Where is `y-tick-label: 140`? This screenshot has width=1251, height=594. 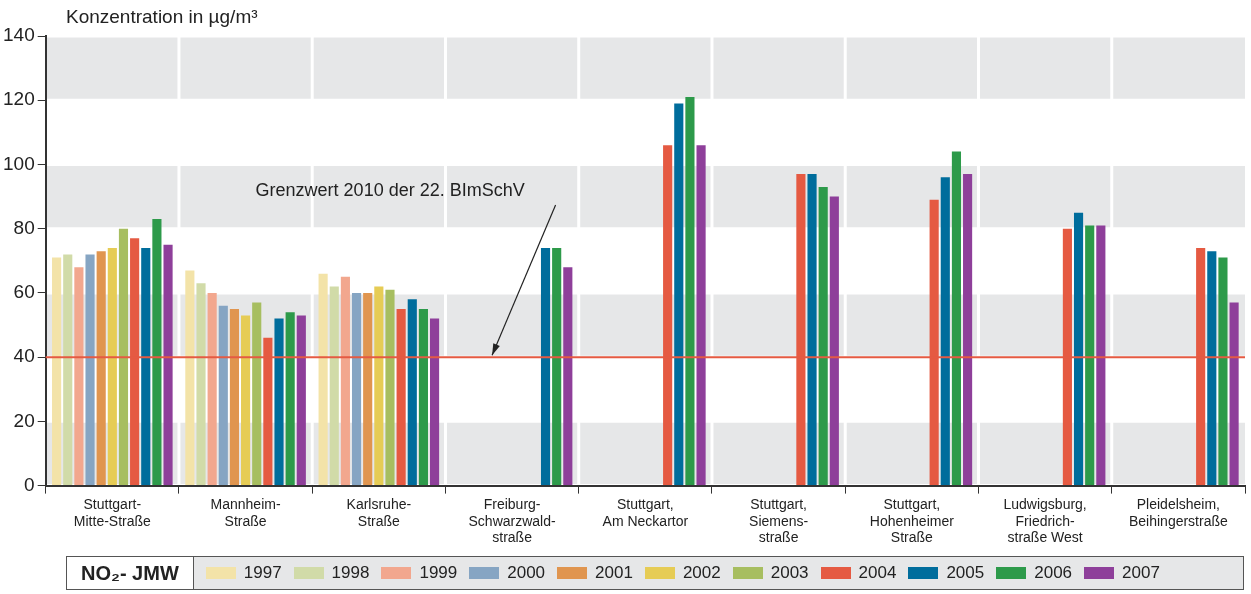
y-tick-label: 140 is located at coordinates (19, 35).